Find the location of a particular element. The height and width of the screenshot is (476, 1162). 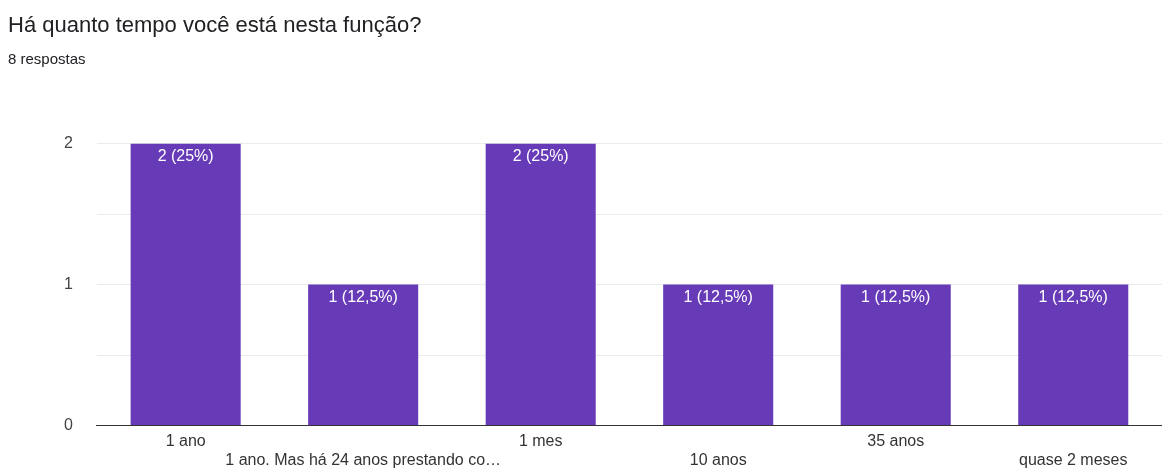

y-tick-label: 0 is located at coordinates (68, 425).